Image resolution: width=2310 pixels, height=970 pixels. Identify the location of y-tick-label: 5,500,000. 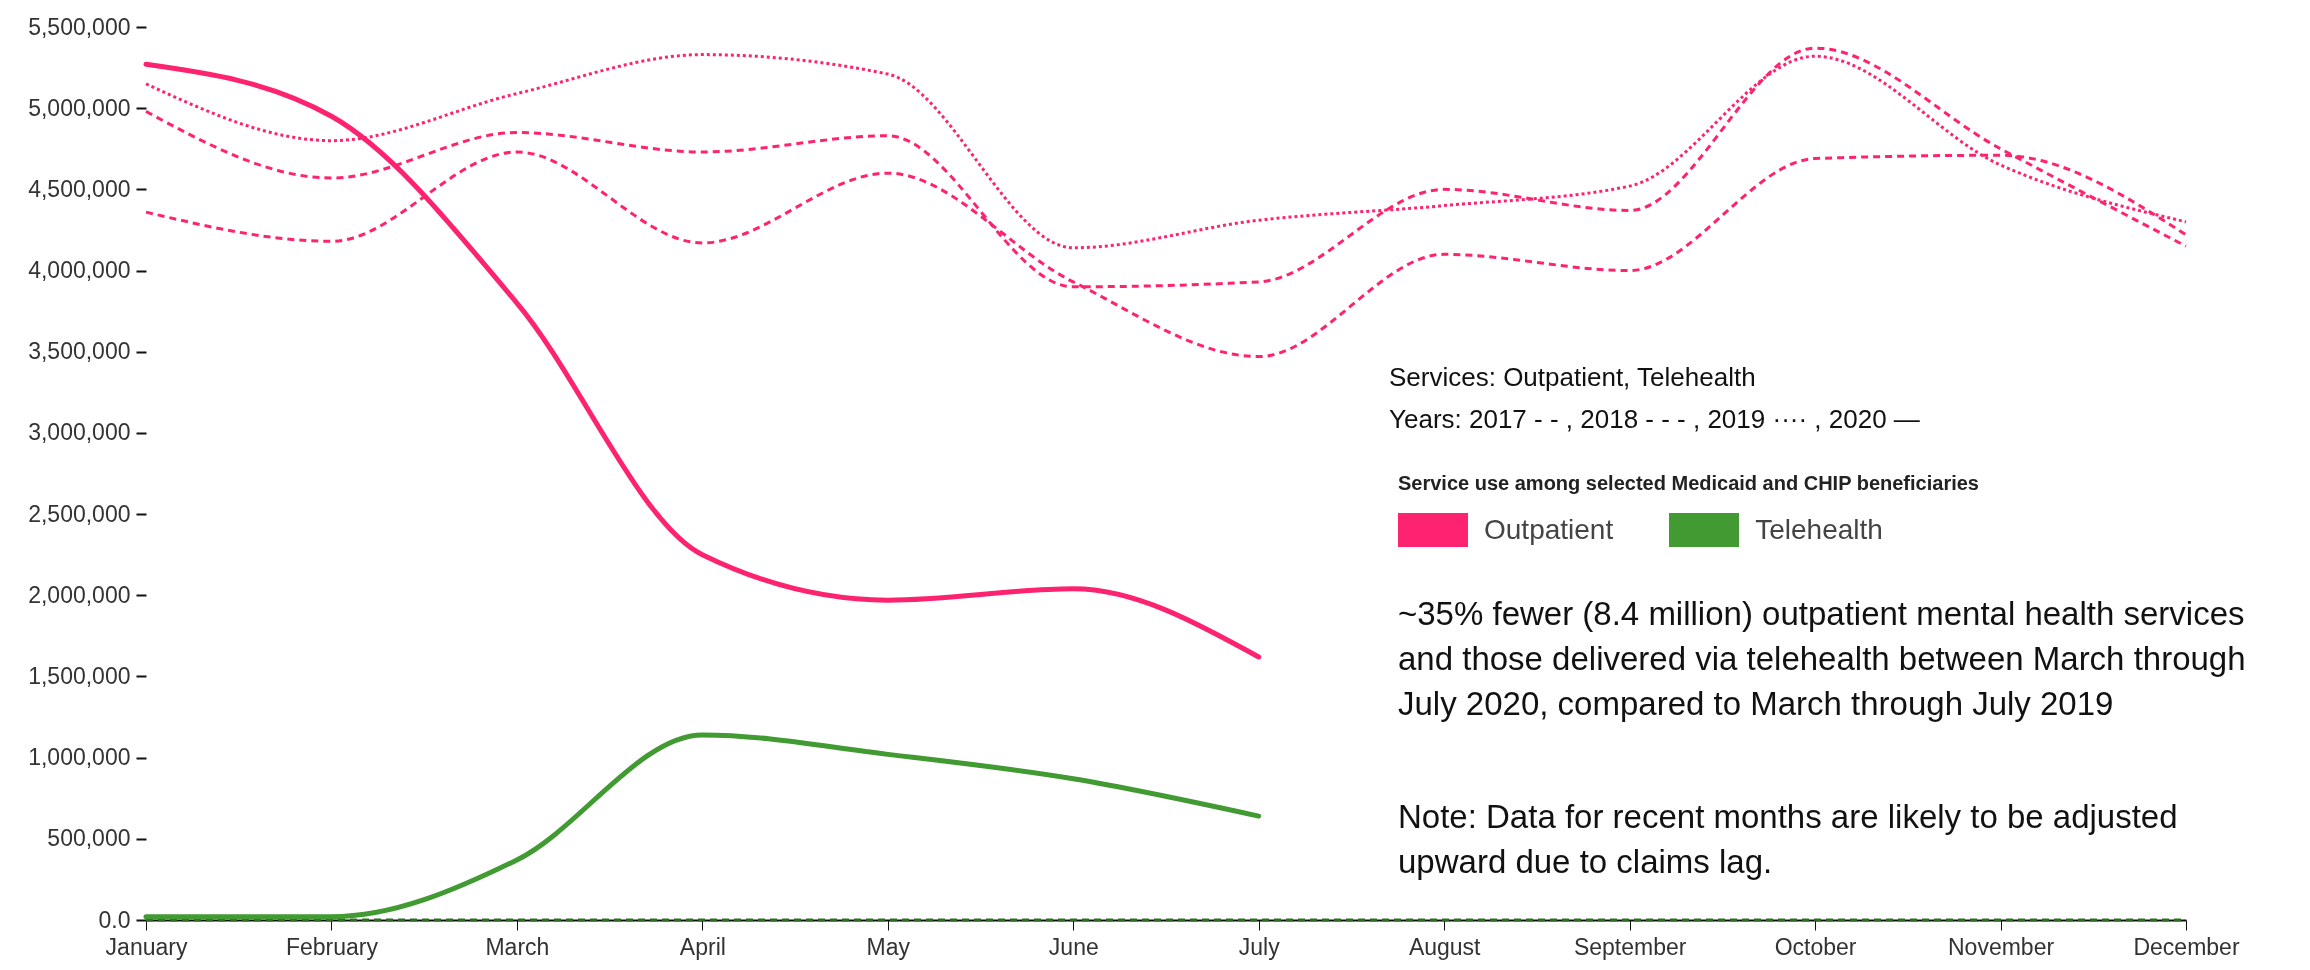
(79, 26).